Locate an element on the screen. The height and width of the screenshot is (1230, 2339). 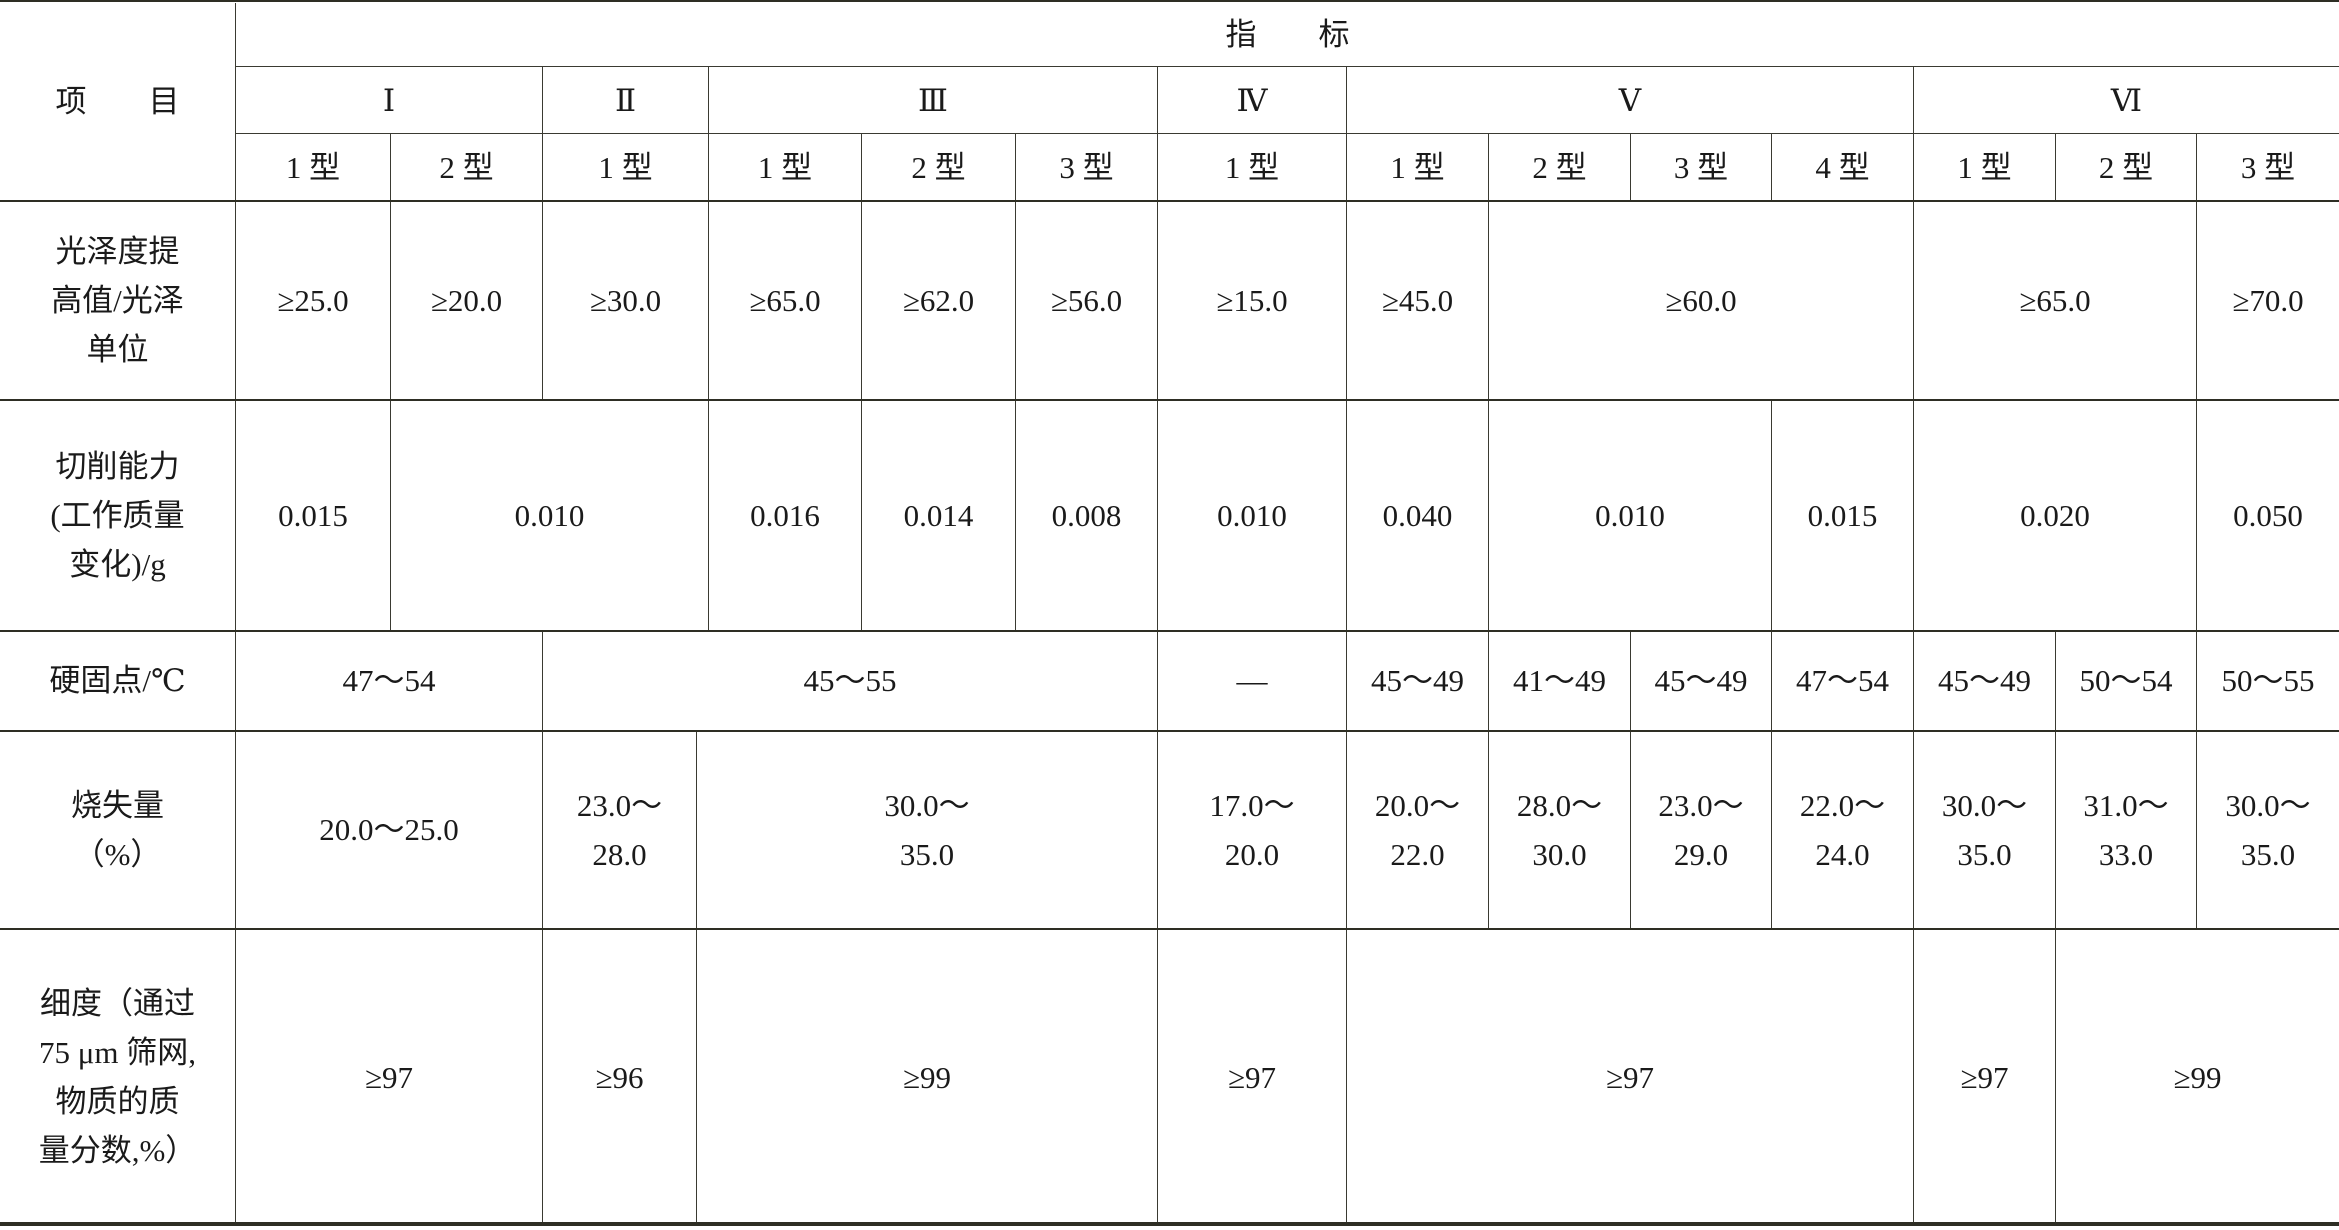
gloss-improvement-value: ≥30.0 is located at coordinates (626, 300).